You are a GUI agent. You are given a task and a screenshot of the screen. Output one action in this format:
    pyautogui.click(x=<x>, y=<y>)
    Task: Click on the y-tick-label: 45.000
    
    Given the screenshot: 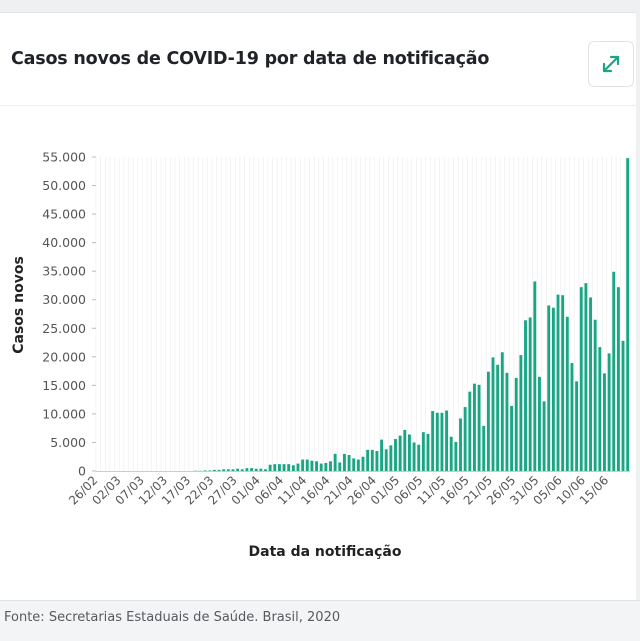 What is the action you would take?
    pyautogui.click(x=64, y=214)
    